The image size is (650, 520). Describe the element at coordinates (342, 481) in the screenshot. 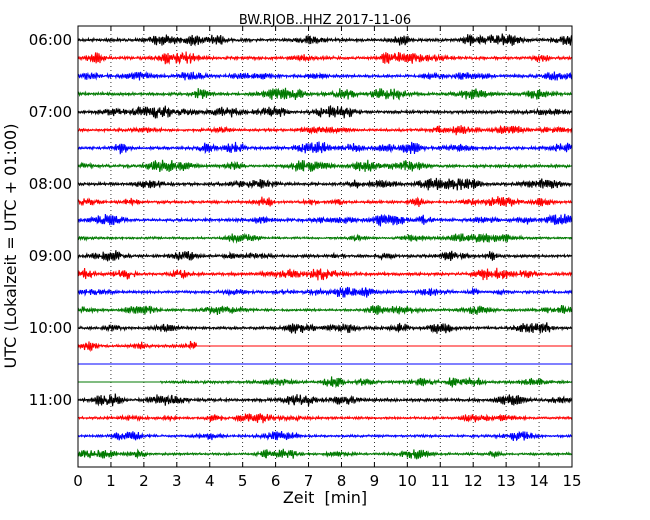

I see `x-tick-label: 8` at that location.